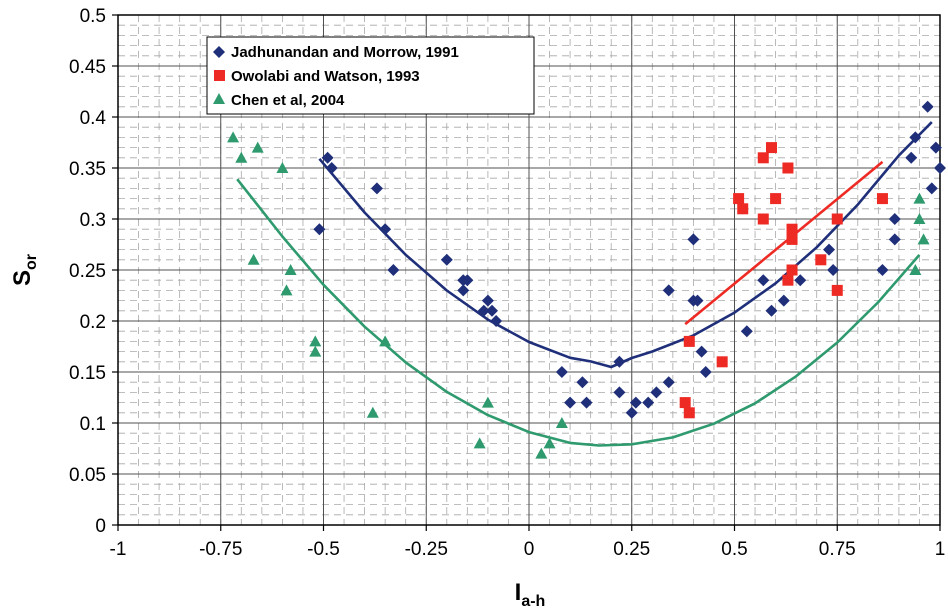 This screenshot has width=948, height=610. What do you see at coordinates (345, 52) in the screenshot?
I see `legend-label: Jadhunandan and Morrow, 1991` at bounding box center [345, 52].